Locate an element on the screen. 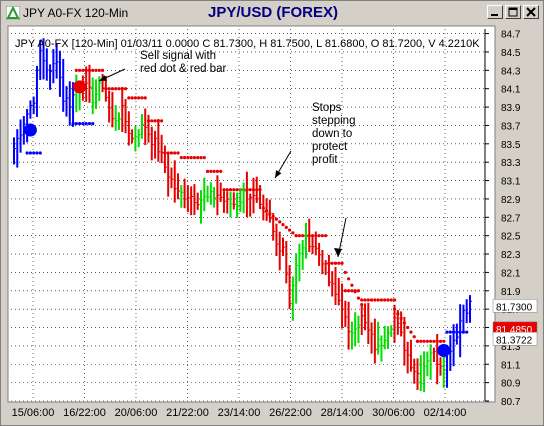  y-tick-label: 84.3 is located at coordinates (511, 71).